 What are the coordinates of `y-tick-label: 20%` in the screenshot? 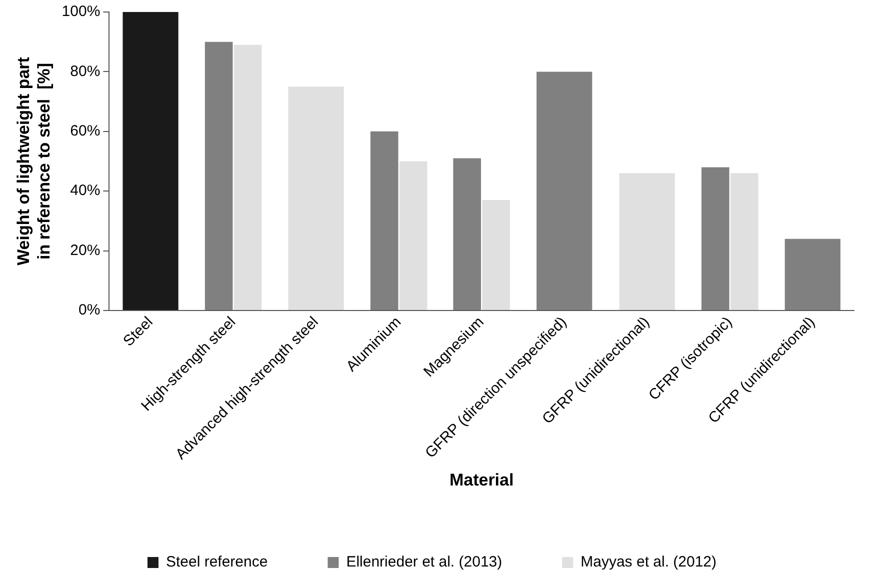 It's located at (85, 250).